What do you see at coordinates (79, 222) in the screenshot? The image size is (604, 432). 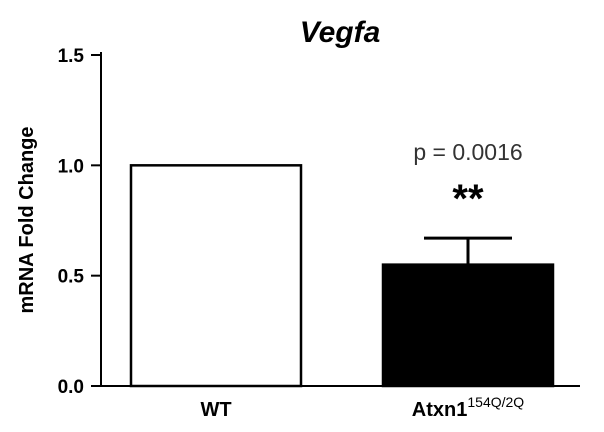 I see `y-ticks-group: 0.0 0.5 1.0 1.5` at bounding box center [79, 222].